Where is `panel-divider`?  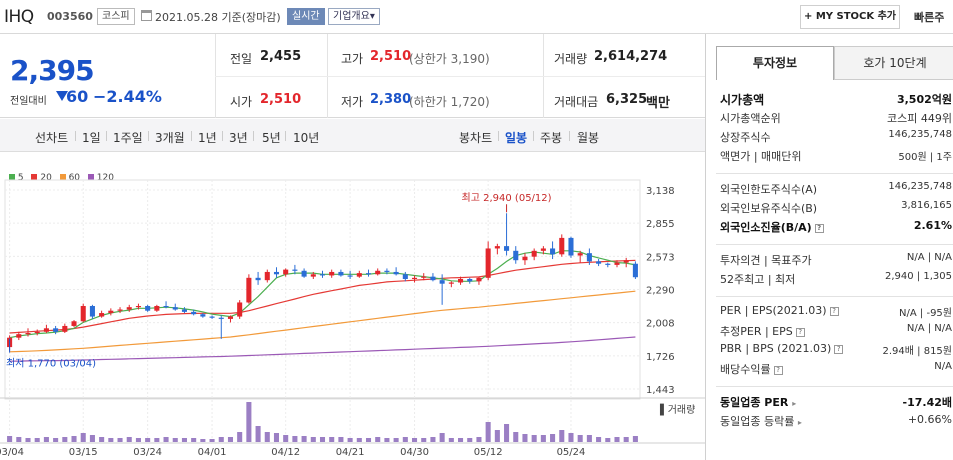 panel-divider is located at coordinates (834, 296).